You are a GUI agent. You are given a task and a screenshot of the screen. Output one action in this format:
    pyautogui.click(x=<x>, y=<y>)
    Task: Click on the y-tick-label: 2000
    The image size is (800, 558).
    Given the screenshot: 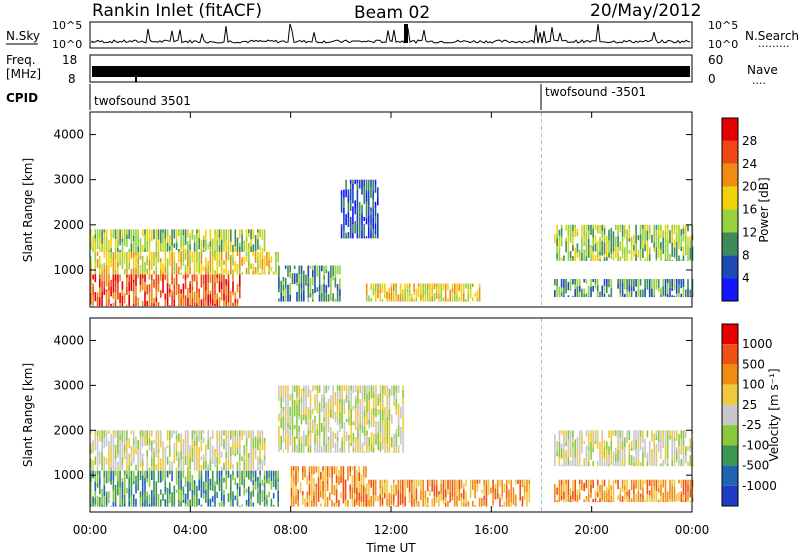 What is the action you would take?
    pyautogui.click(x=68, y=225)
    